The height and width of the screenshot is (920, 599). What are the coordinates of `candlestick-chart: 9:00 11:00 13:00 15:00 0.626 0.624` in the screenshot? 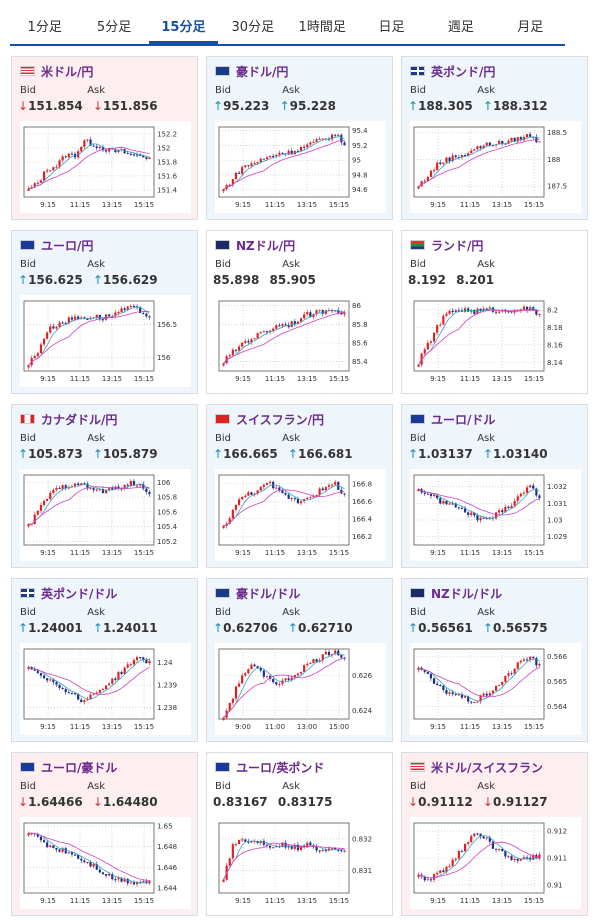 It's located at (300, 689).